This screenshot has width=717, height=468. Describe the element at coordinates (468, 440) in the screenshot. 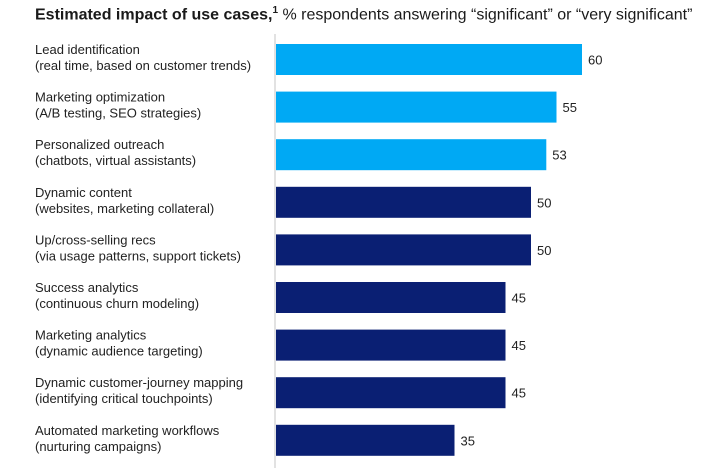

I see `data-label: 35` at that location.